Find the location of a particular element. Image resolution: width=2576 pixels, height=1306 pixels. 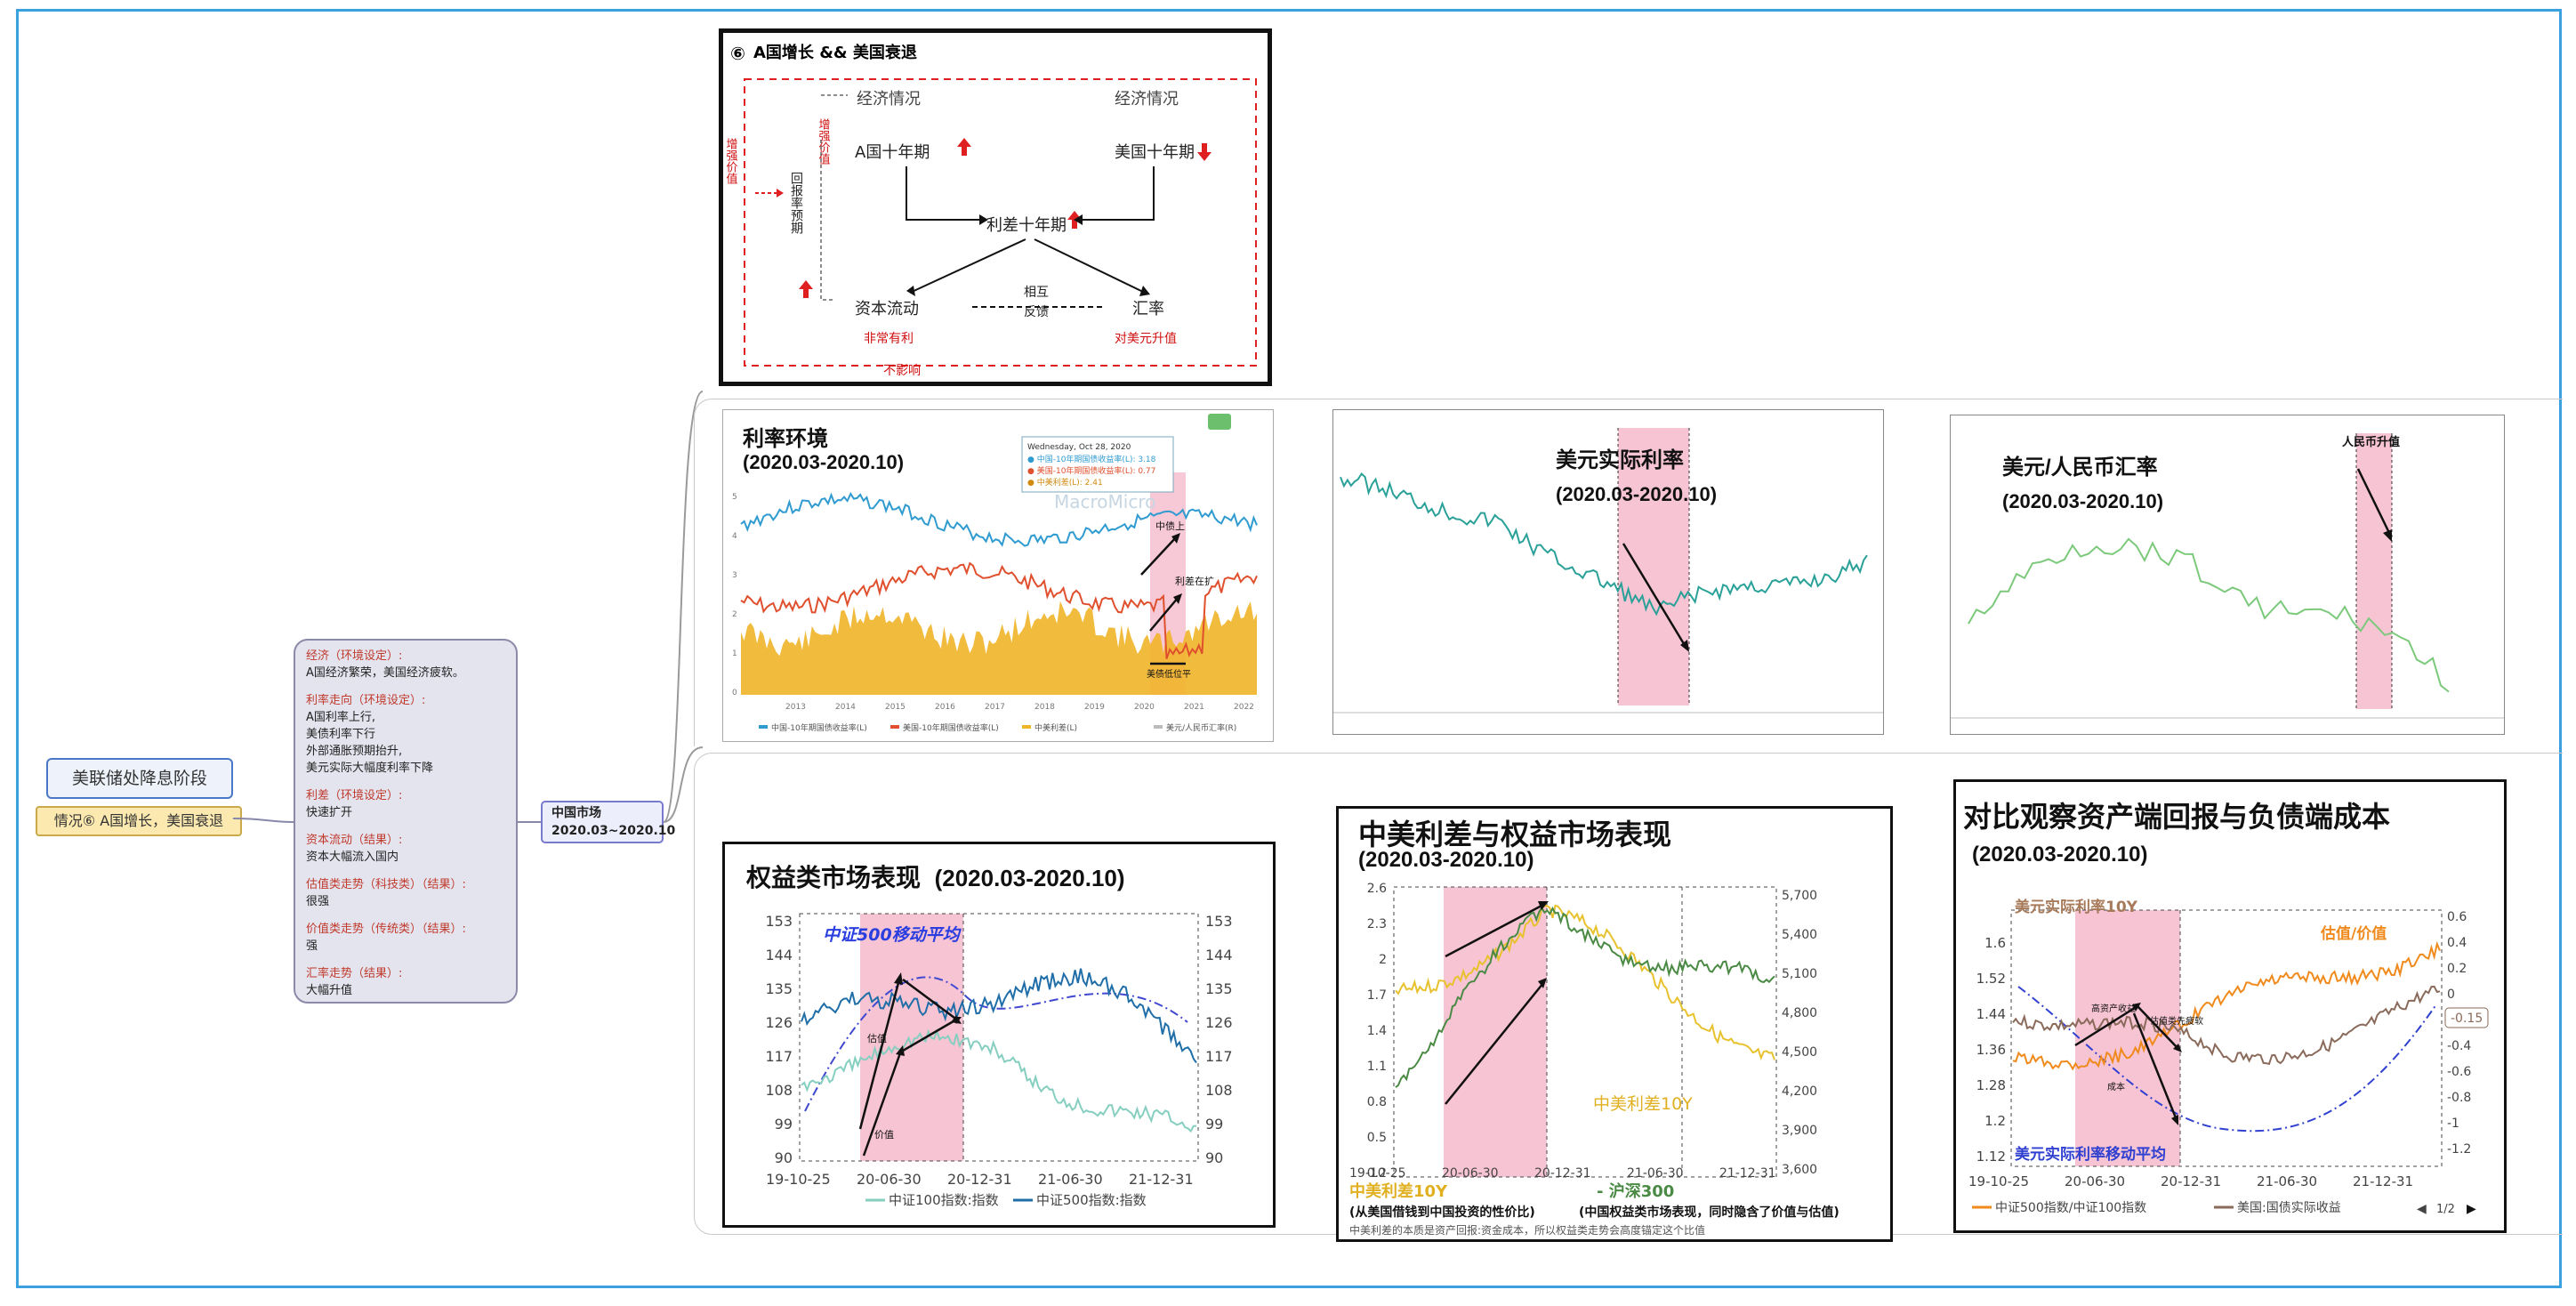

note-line: 外部通胀预期抬升, is located at coordinates (354, 752).